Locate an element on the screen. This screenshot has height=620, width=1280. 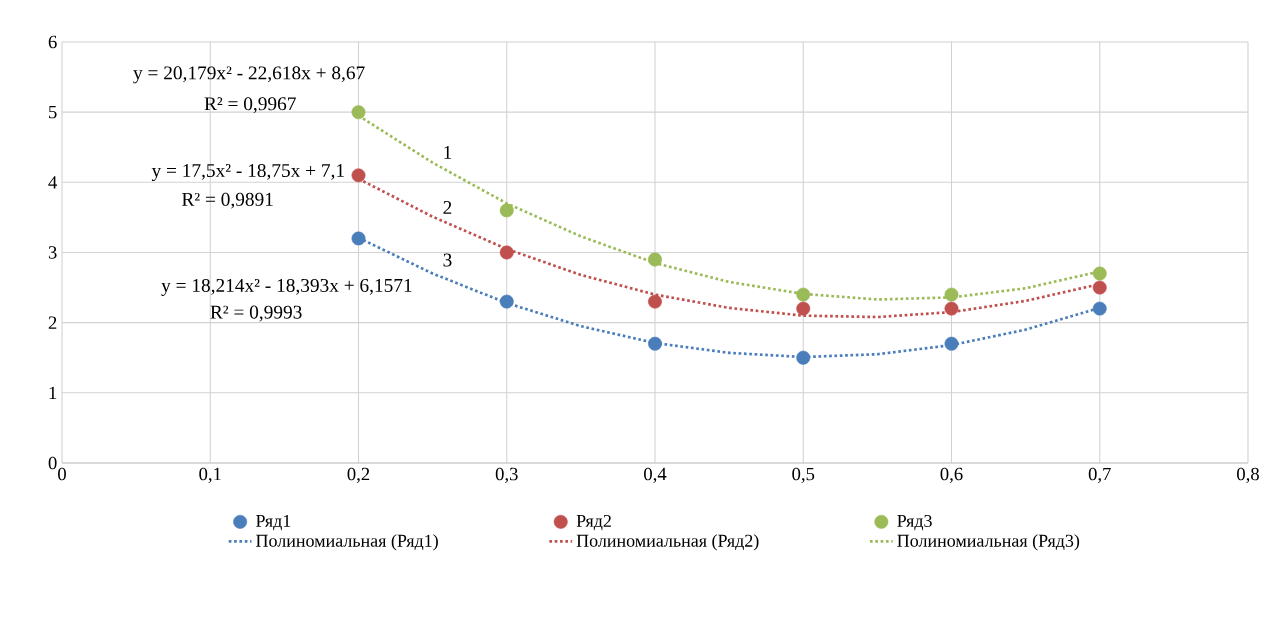
legend-label: Полиномиальная (Ряд3) is located at coordinates (988, 542).